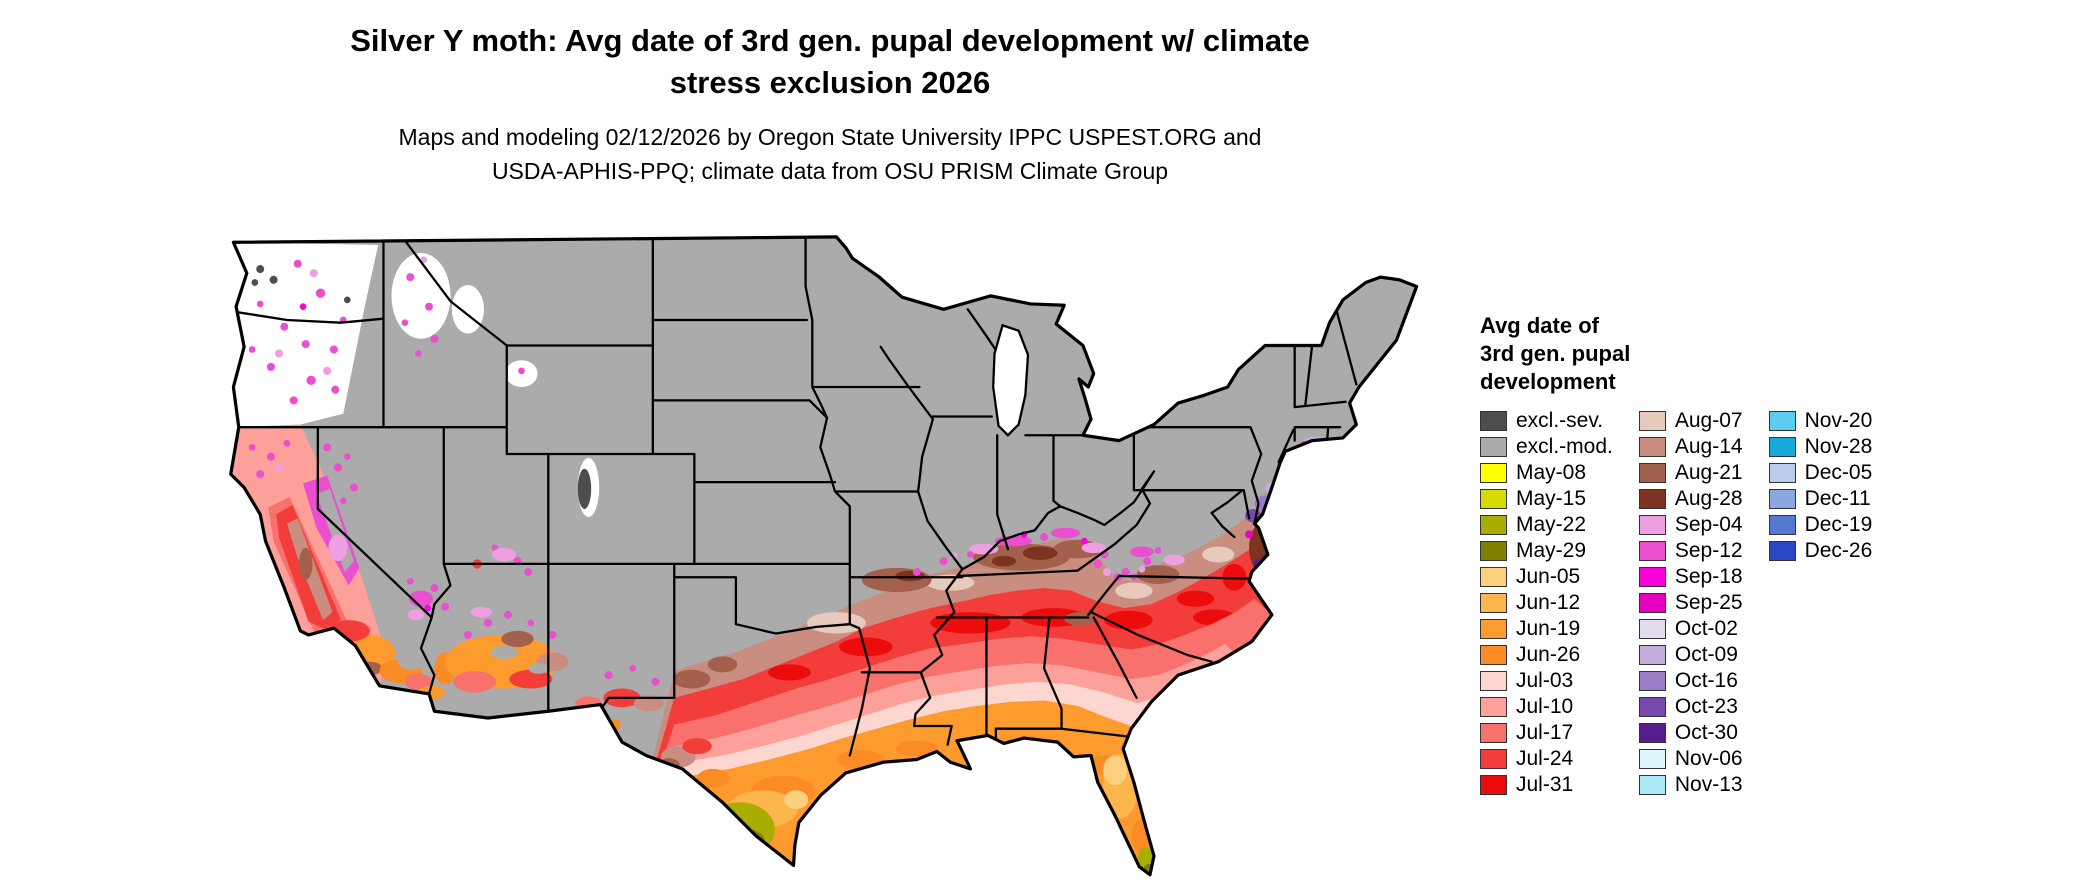 This screenshot has height=892, width=2100. Describe the element at coordinates (830, 82) in the screenshot. I see `map-title-line2: stress exclusion 2026` at that location.